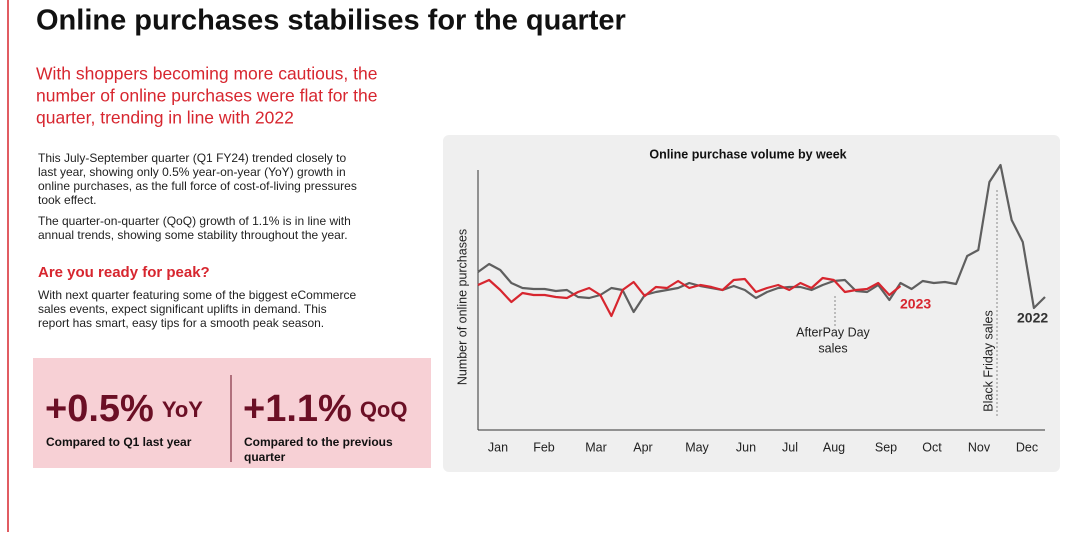 This screenshot has width=1080, height=556. Describe the element at coordinates (1032, 318) in the screenshot. I see `series-label: 2022` at that location.